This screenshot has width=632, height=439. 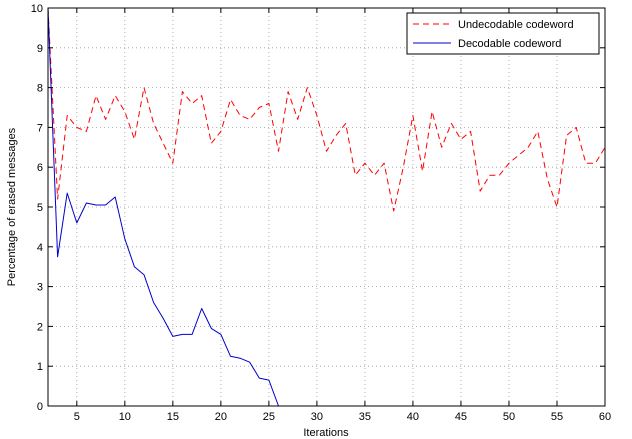 I want to click on y-tick-label: 6, so click(x=40, y=168).